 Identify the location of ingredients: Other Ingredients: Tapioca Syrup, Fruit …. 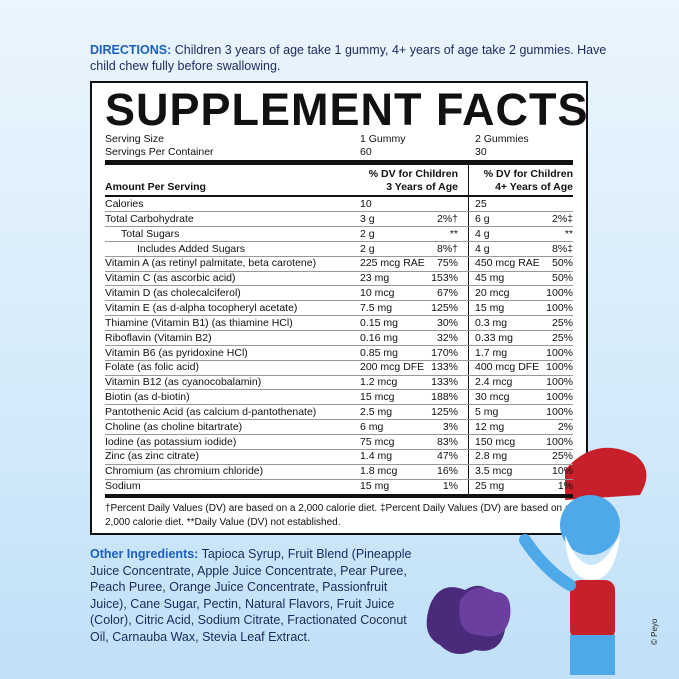
(255, 595).